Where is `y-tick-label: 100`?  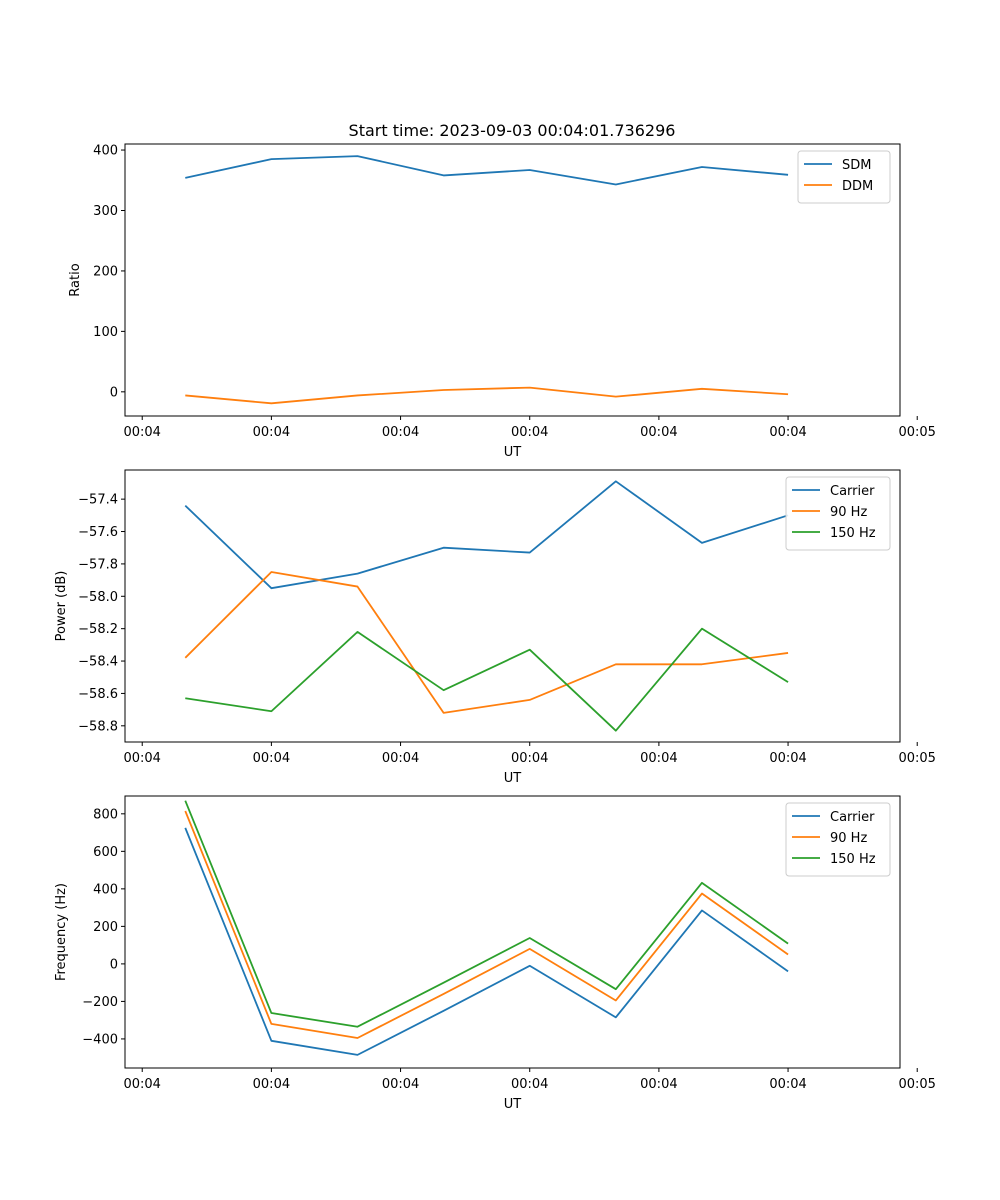 y-tick-label: 100 is located at coordinates (105, 332).